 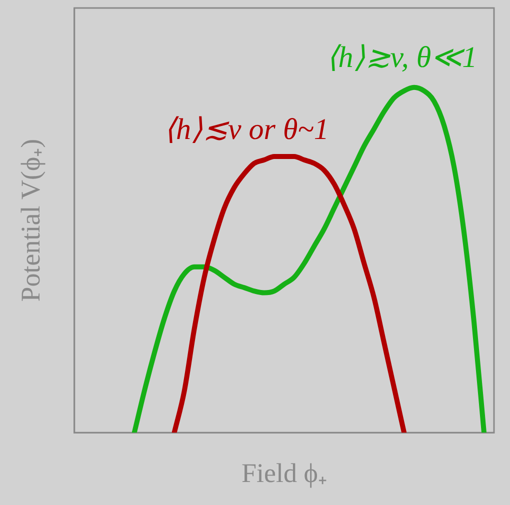 What do you see at coordinates (30, 220) in the screenshot?
I see `y-axis-title: Potential V(ϕ₊)` at bounding box center [30, 220].